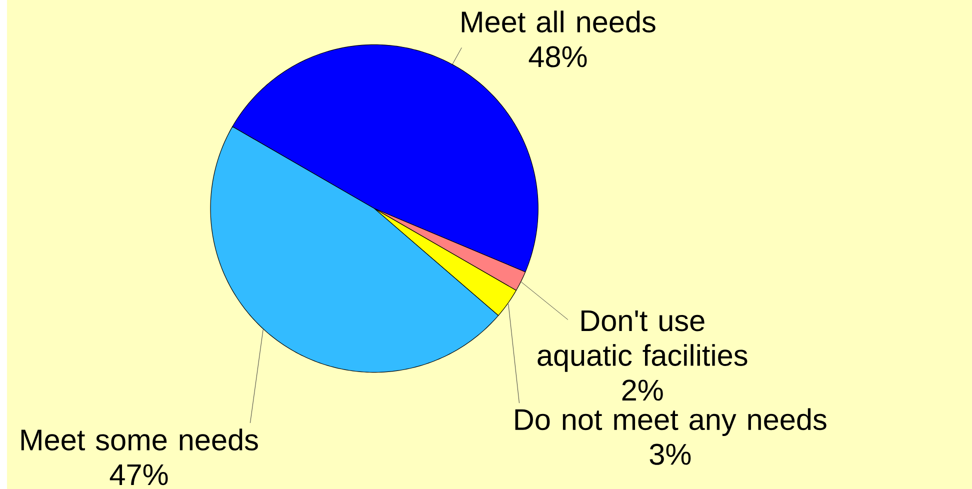  Describe the element at coordinates (559, 21) in the screenshot. I see `slice-label: Meet all needs` at that location.